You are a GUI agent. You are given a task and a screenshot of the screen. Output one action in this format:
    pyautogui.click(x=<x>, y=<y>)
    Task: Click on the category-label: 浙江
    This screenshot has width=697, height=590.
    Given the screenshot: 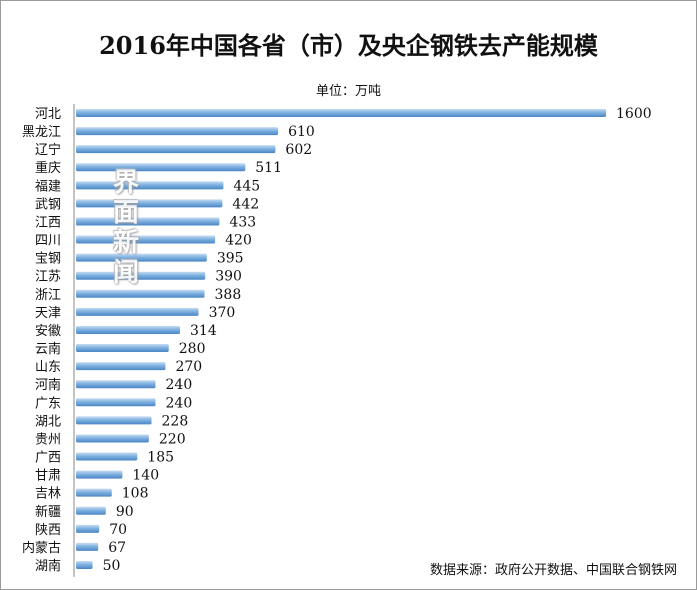 What is the action you would take?
    pyautogui.click(x=48, y=295)
    